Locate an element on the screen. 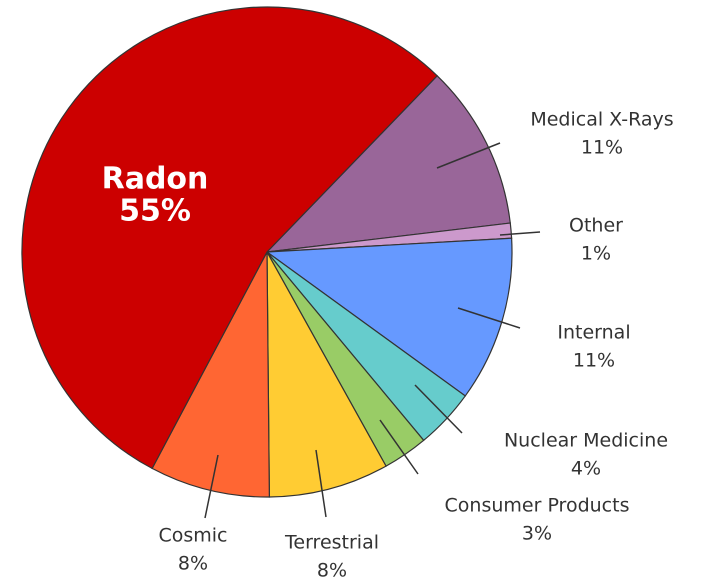  slice-label: Nuclear Medicine is located at coordinates (586, 441).